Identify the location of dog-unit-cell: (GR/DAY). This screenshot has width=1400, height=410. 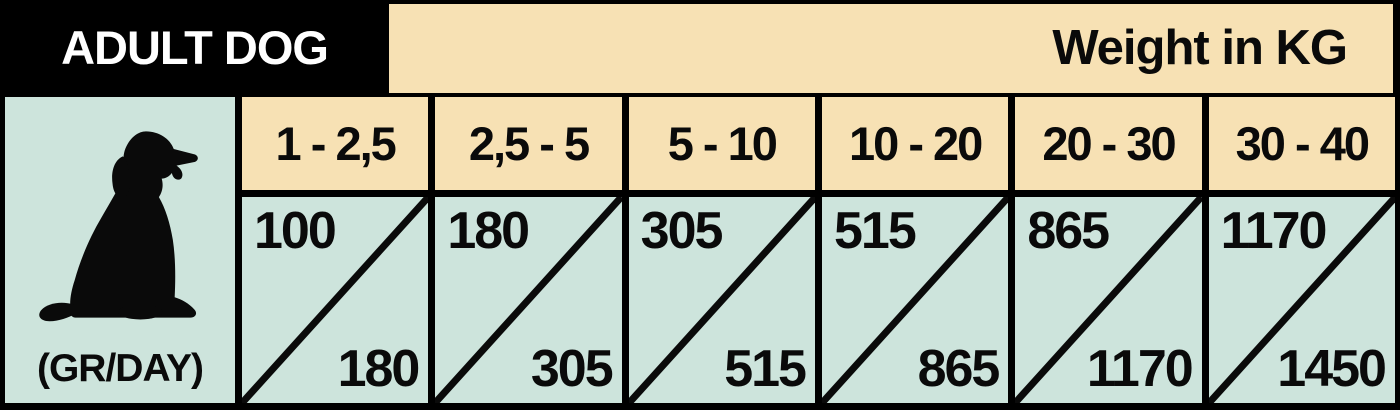
(120, 250).